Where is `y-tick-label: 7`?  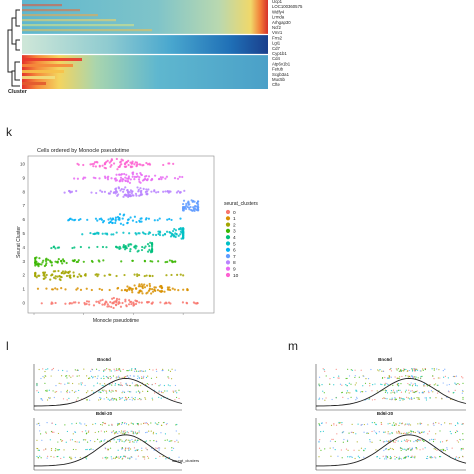
y-tick-label: 7 is located at coordinates (23, 205).